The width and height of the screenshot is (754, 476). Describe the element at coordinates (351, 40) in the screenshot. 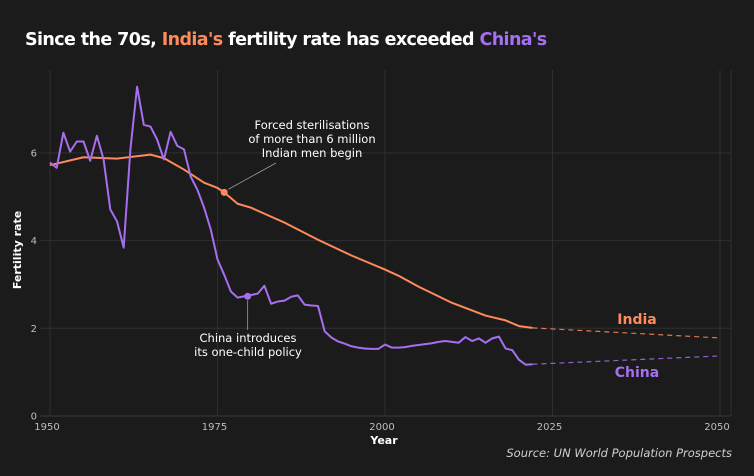

I see `title-middle: fertility rate has exceeded` at that location.